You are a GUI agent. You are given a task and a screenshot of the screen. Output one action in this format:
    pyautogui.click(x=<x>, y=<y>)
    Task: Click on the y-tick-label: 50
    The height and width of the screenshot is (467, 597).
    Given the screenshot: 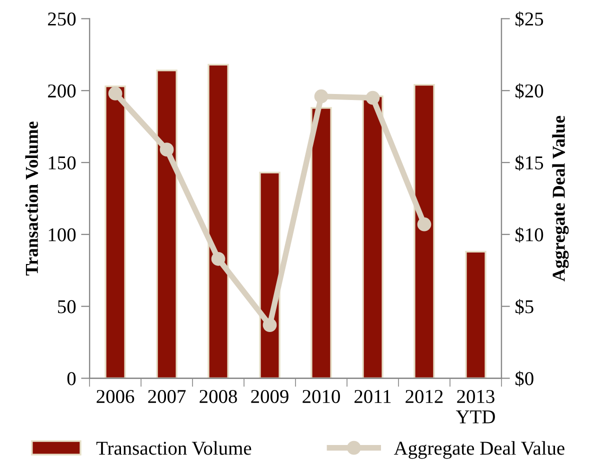 What is the action you would take?
    pyautogui.click(x=67, y=307)
    